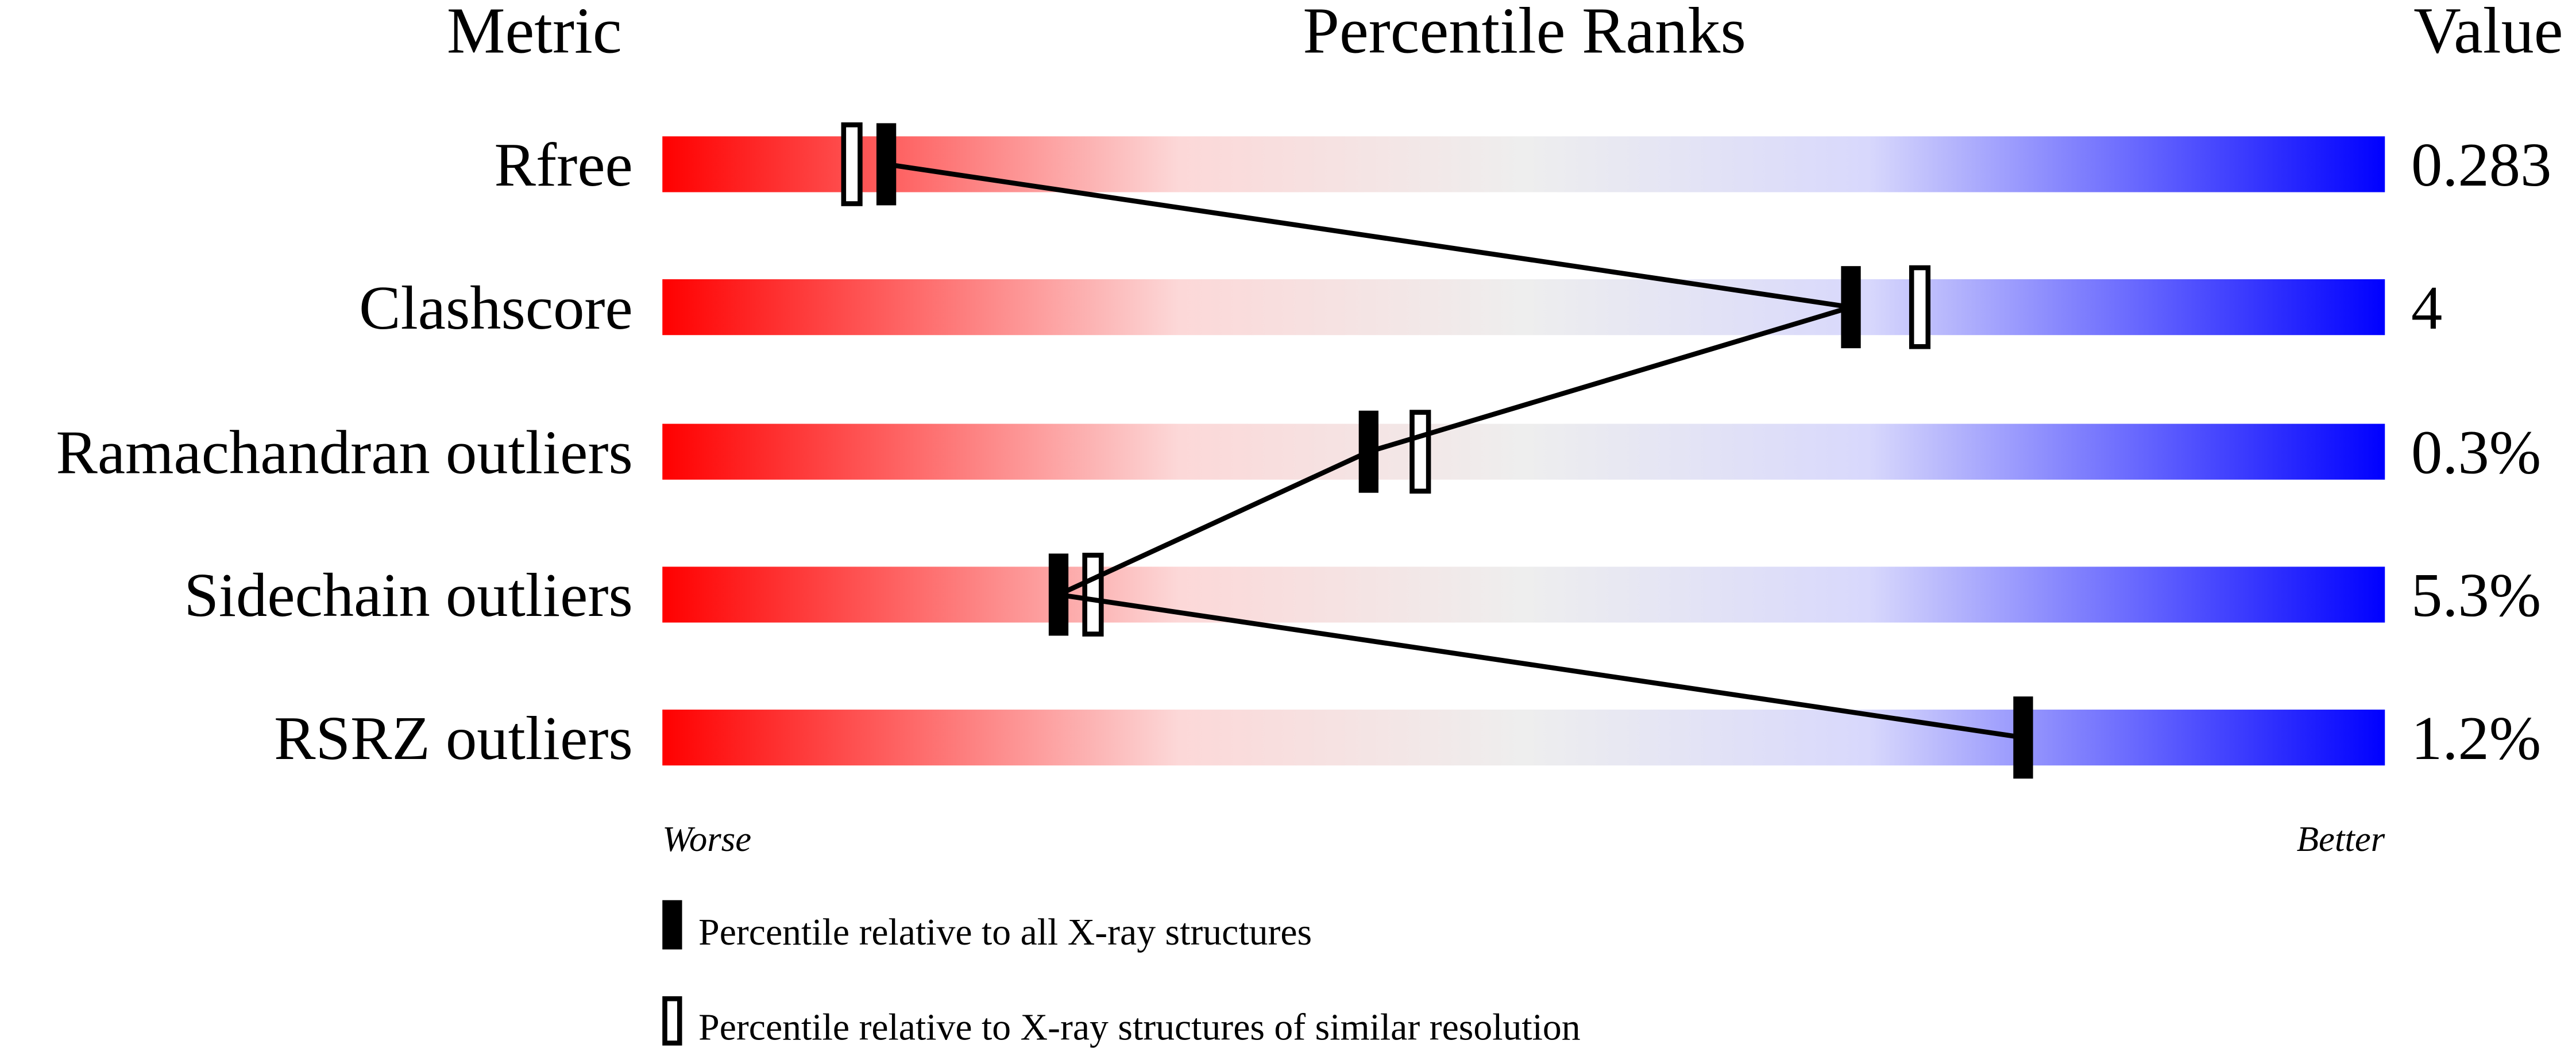 This screenshot has height=1048, width=2576. Describe the element at coordinates (706, 839) in the screenshot. I see `axis-label-worse: Worse` at that location.